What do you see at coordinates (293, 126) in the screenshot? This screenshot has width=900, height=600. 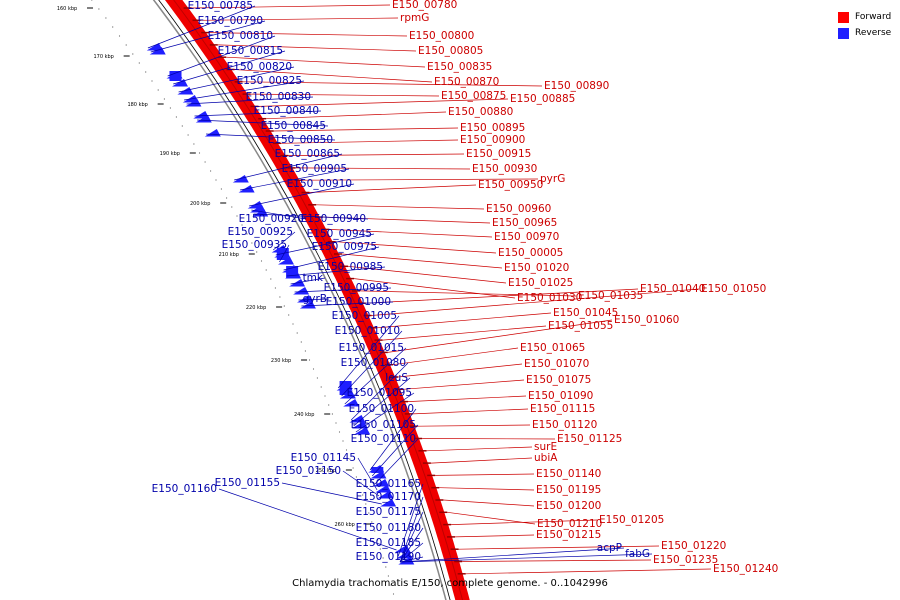 I see `reverse-gene-label: E150_00845` at bounding box center [293, 126].